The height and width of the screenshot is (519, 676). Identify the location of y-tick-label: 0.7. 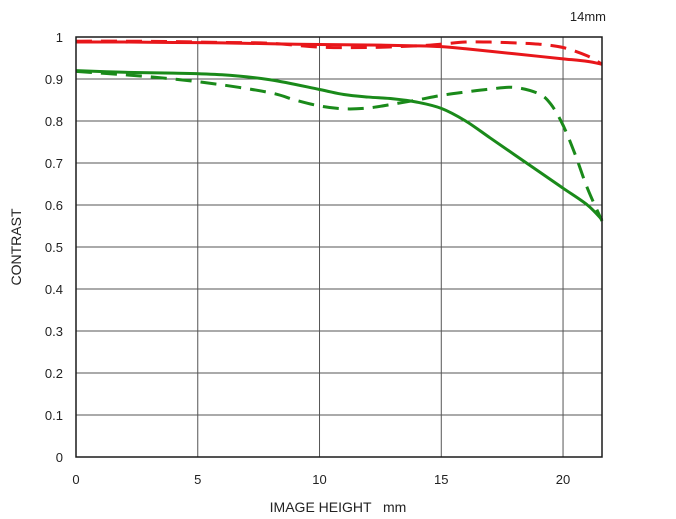
(54, 163).